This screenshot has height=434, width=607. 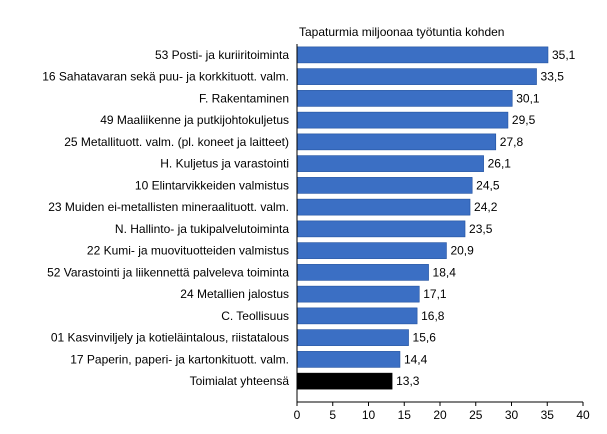 I want to click on x-tick-label-5: 5, so click(x=332, y=415).